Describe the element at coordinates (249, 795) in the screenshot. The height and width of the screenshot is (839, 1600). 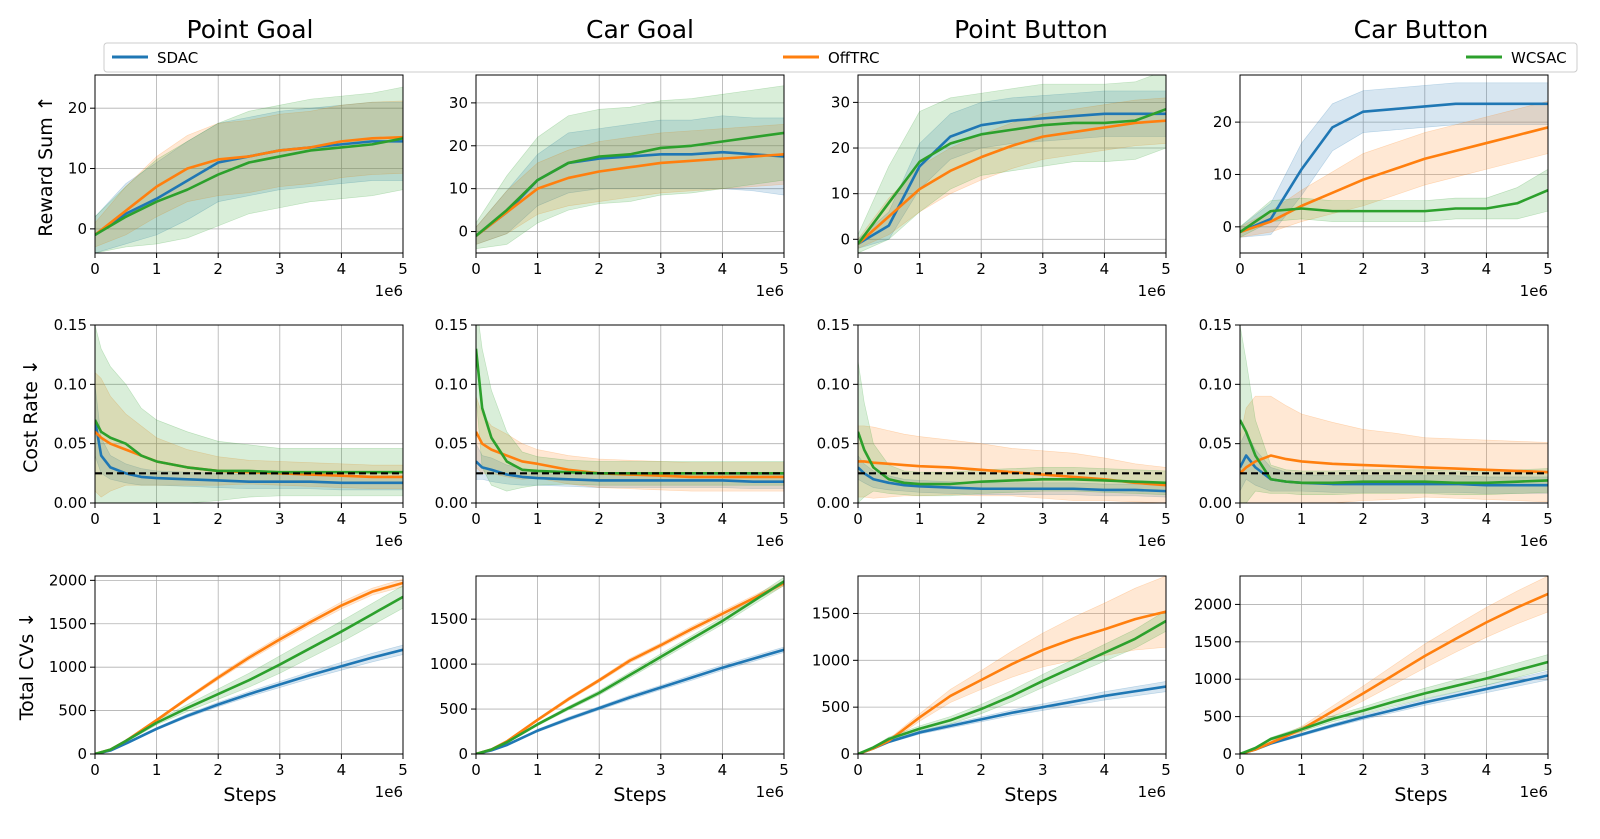
I see `xlabel-steps-col1: Steps` at that location.